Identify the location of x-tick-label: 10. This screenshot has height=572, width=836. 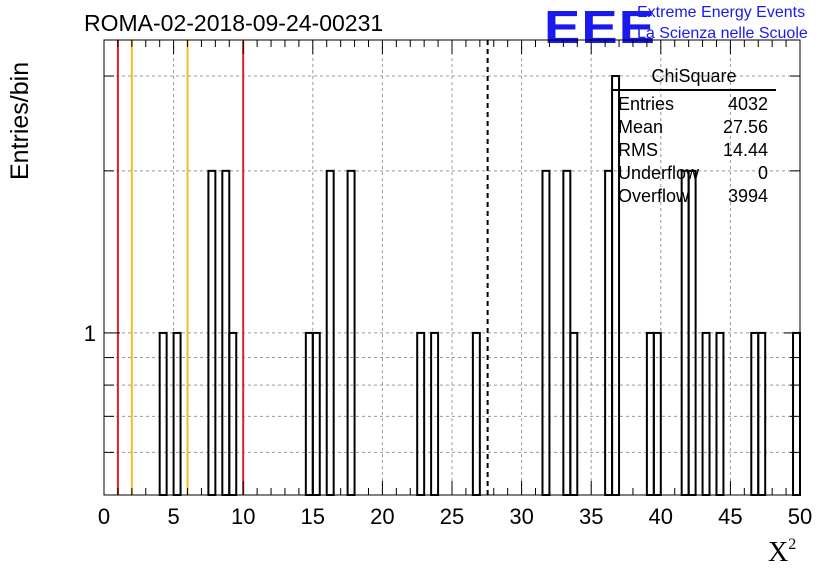
(243, 516).